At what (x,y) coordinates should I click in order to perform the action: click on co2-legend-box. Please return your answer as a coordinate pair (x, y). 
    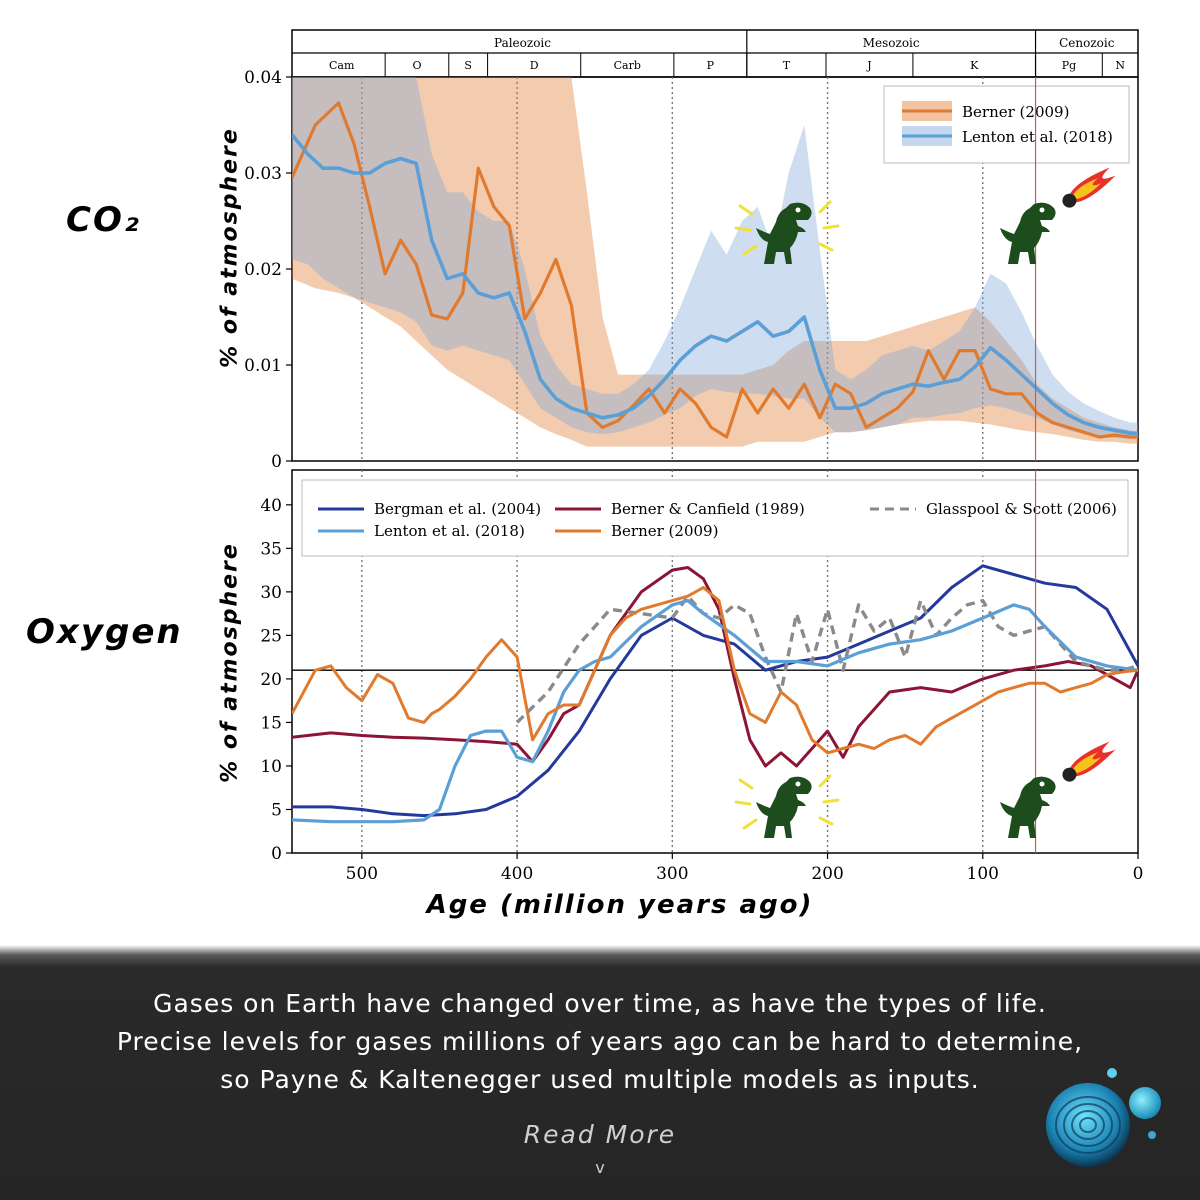
    Looking at the image, I should click on (1006, 124).